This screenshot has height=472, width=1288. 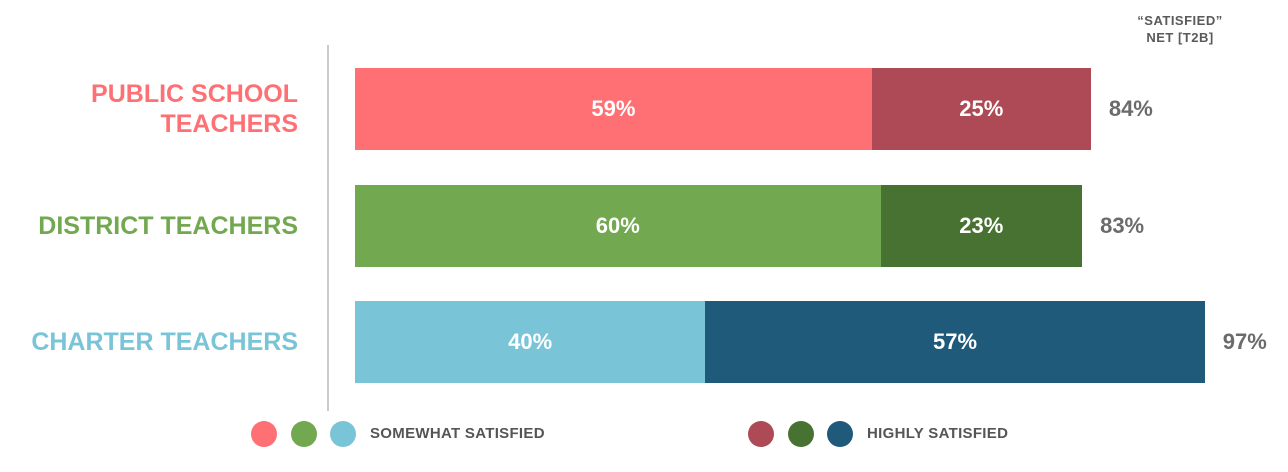 I want to click on value-label: 40%, so click(x=530, y=341).